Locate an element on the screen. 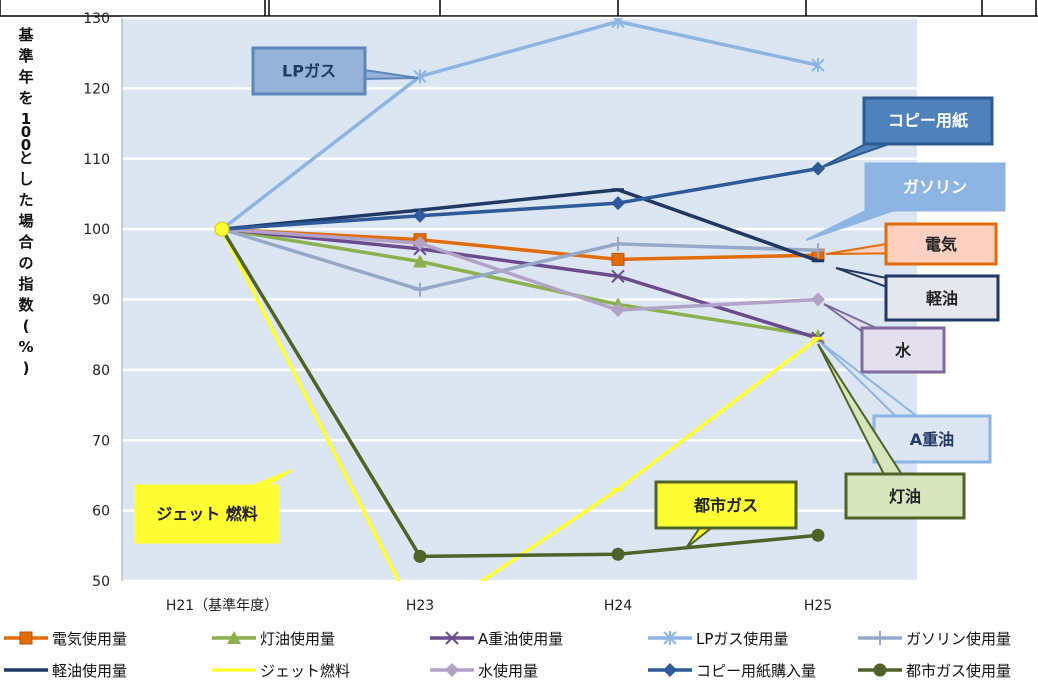 This screenshot has height=681, width=1038. callout: ガソリン is located at coordinates (905, 201).